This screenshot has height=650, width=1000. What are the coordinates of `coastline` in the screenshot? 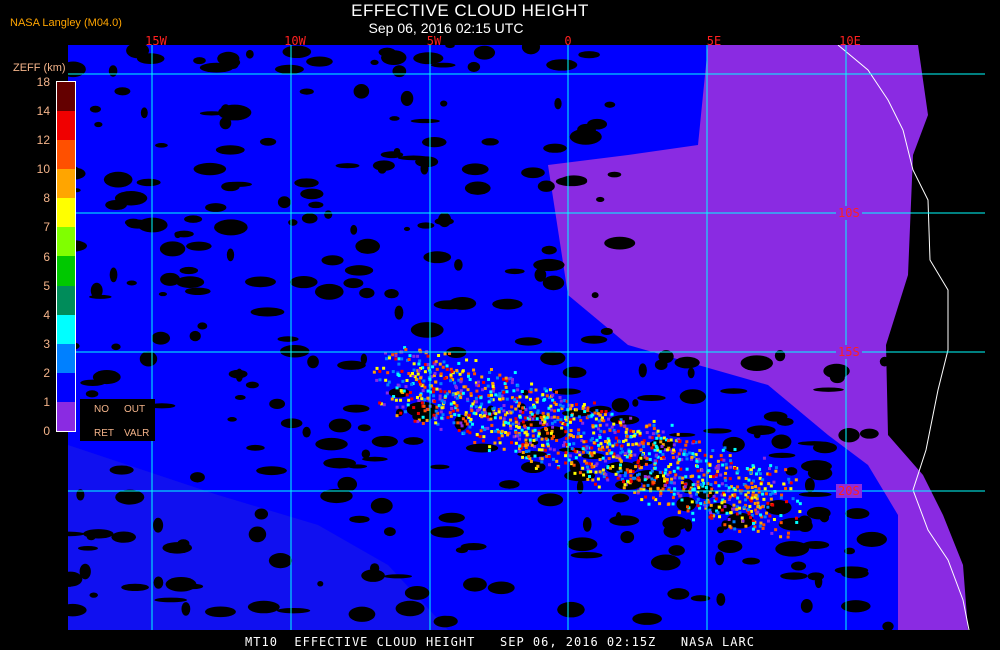 It's located at (903, 337).